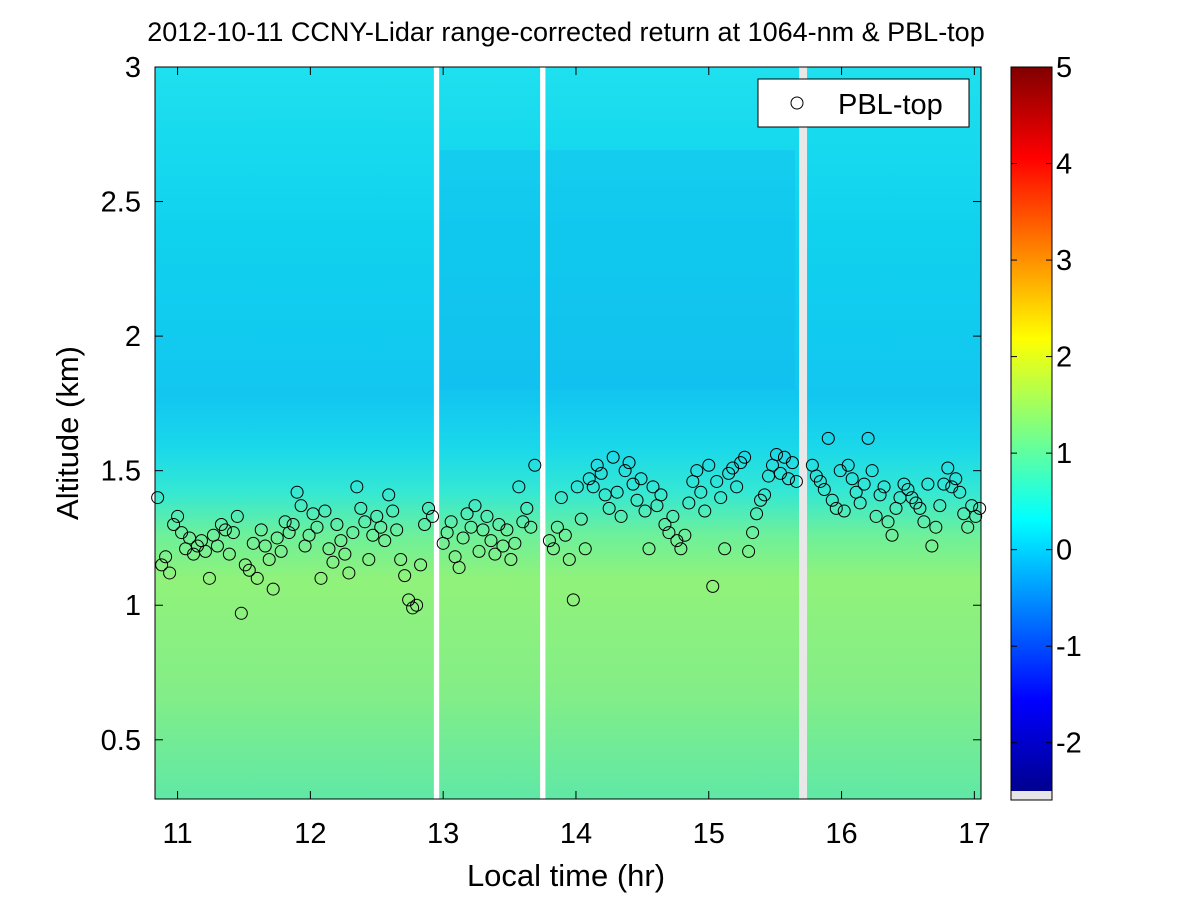 The image size is (1200, 900). I want to click on colorbar-frame, so click(1031, 433).